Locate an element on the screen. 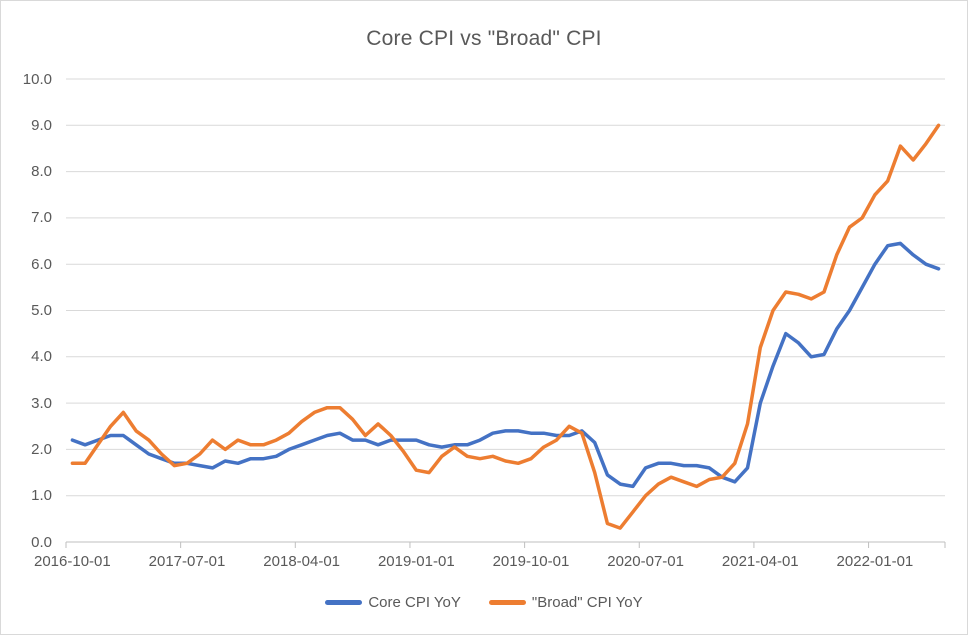 The image size is (968, 635). broad-cpi-line-swatch-icon is located at coordinates (507, 602).